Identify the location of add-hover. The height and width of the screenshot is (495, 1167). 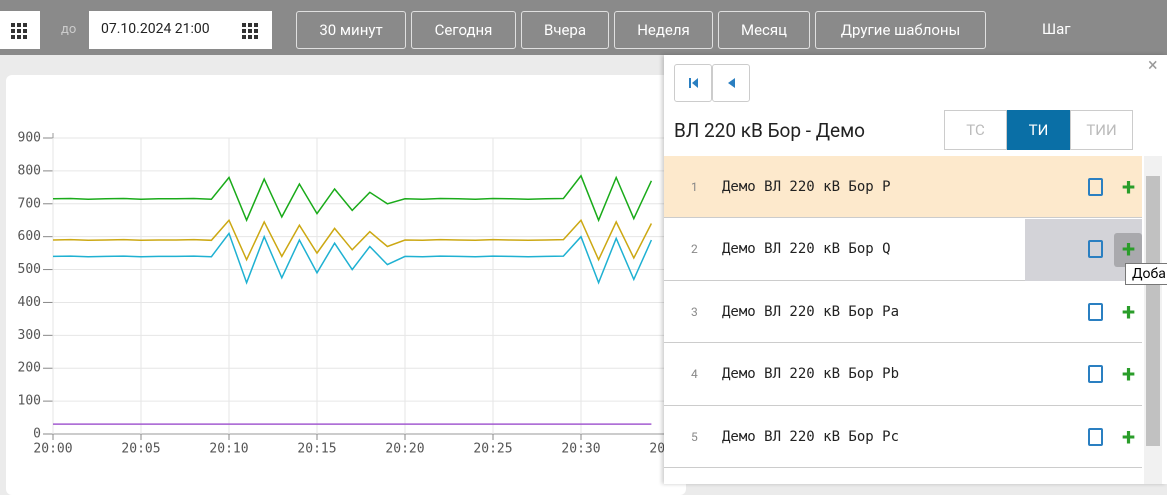
(1128, 249).